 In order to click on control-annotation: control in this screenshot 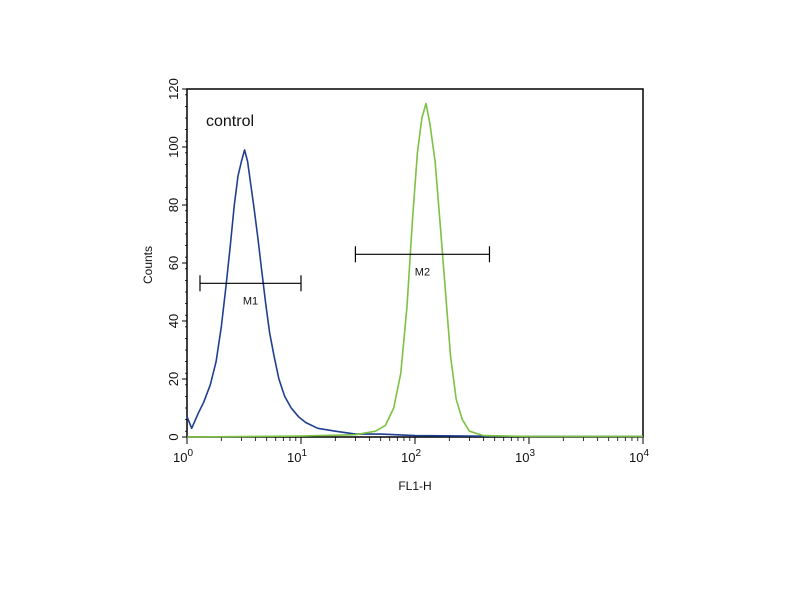, I will do `click(230, 121)`.